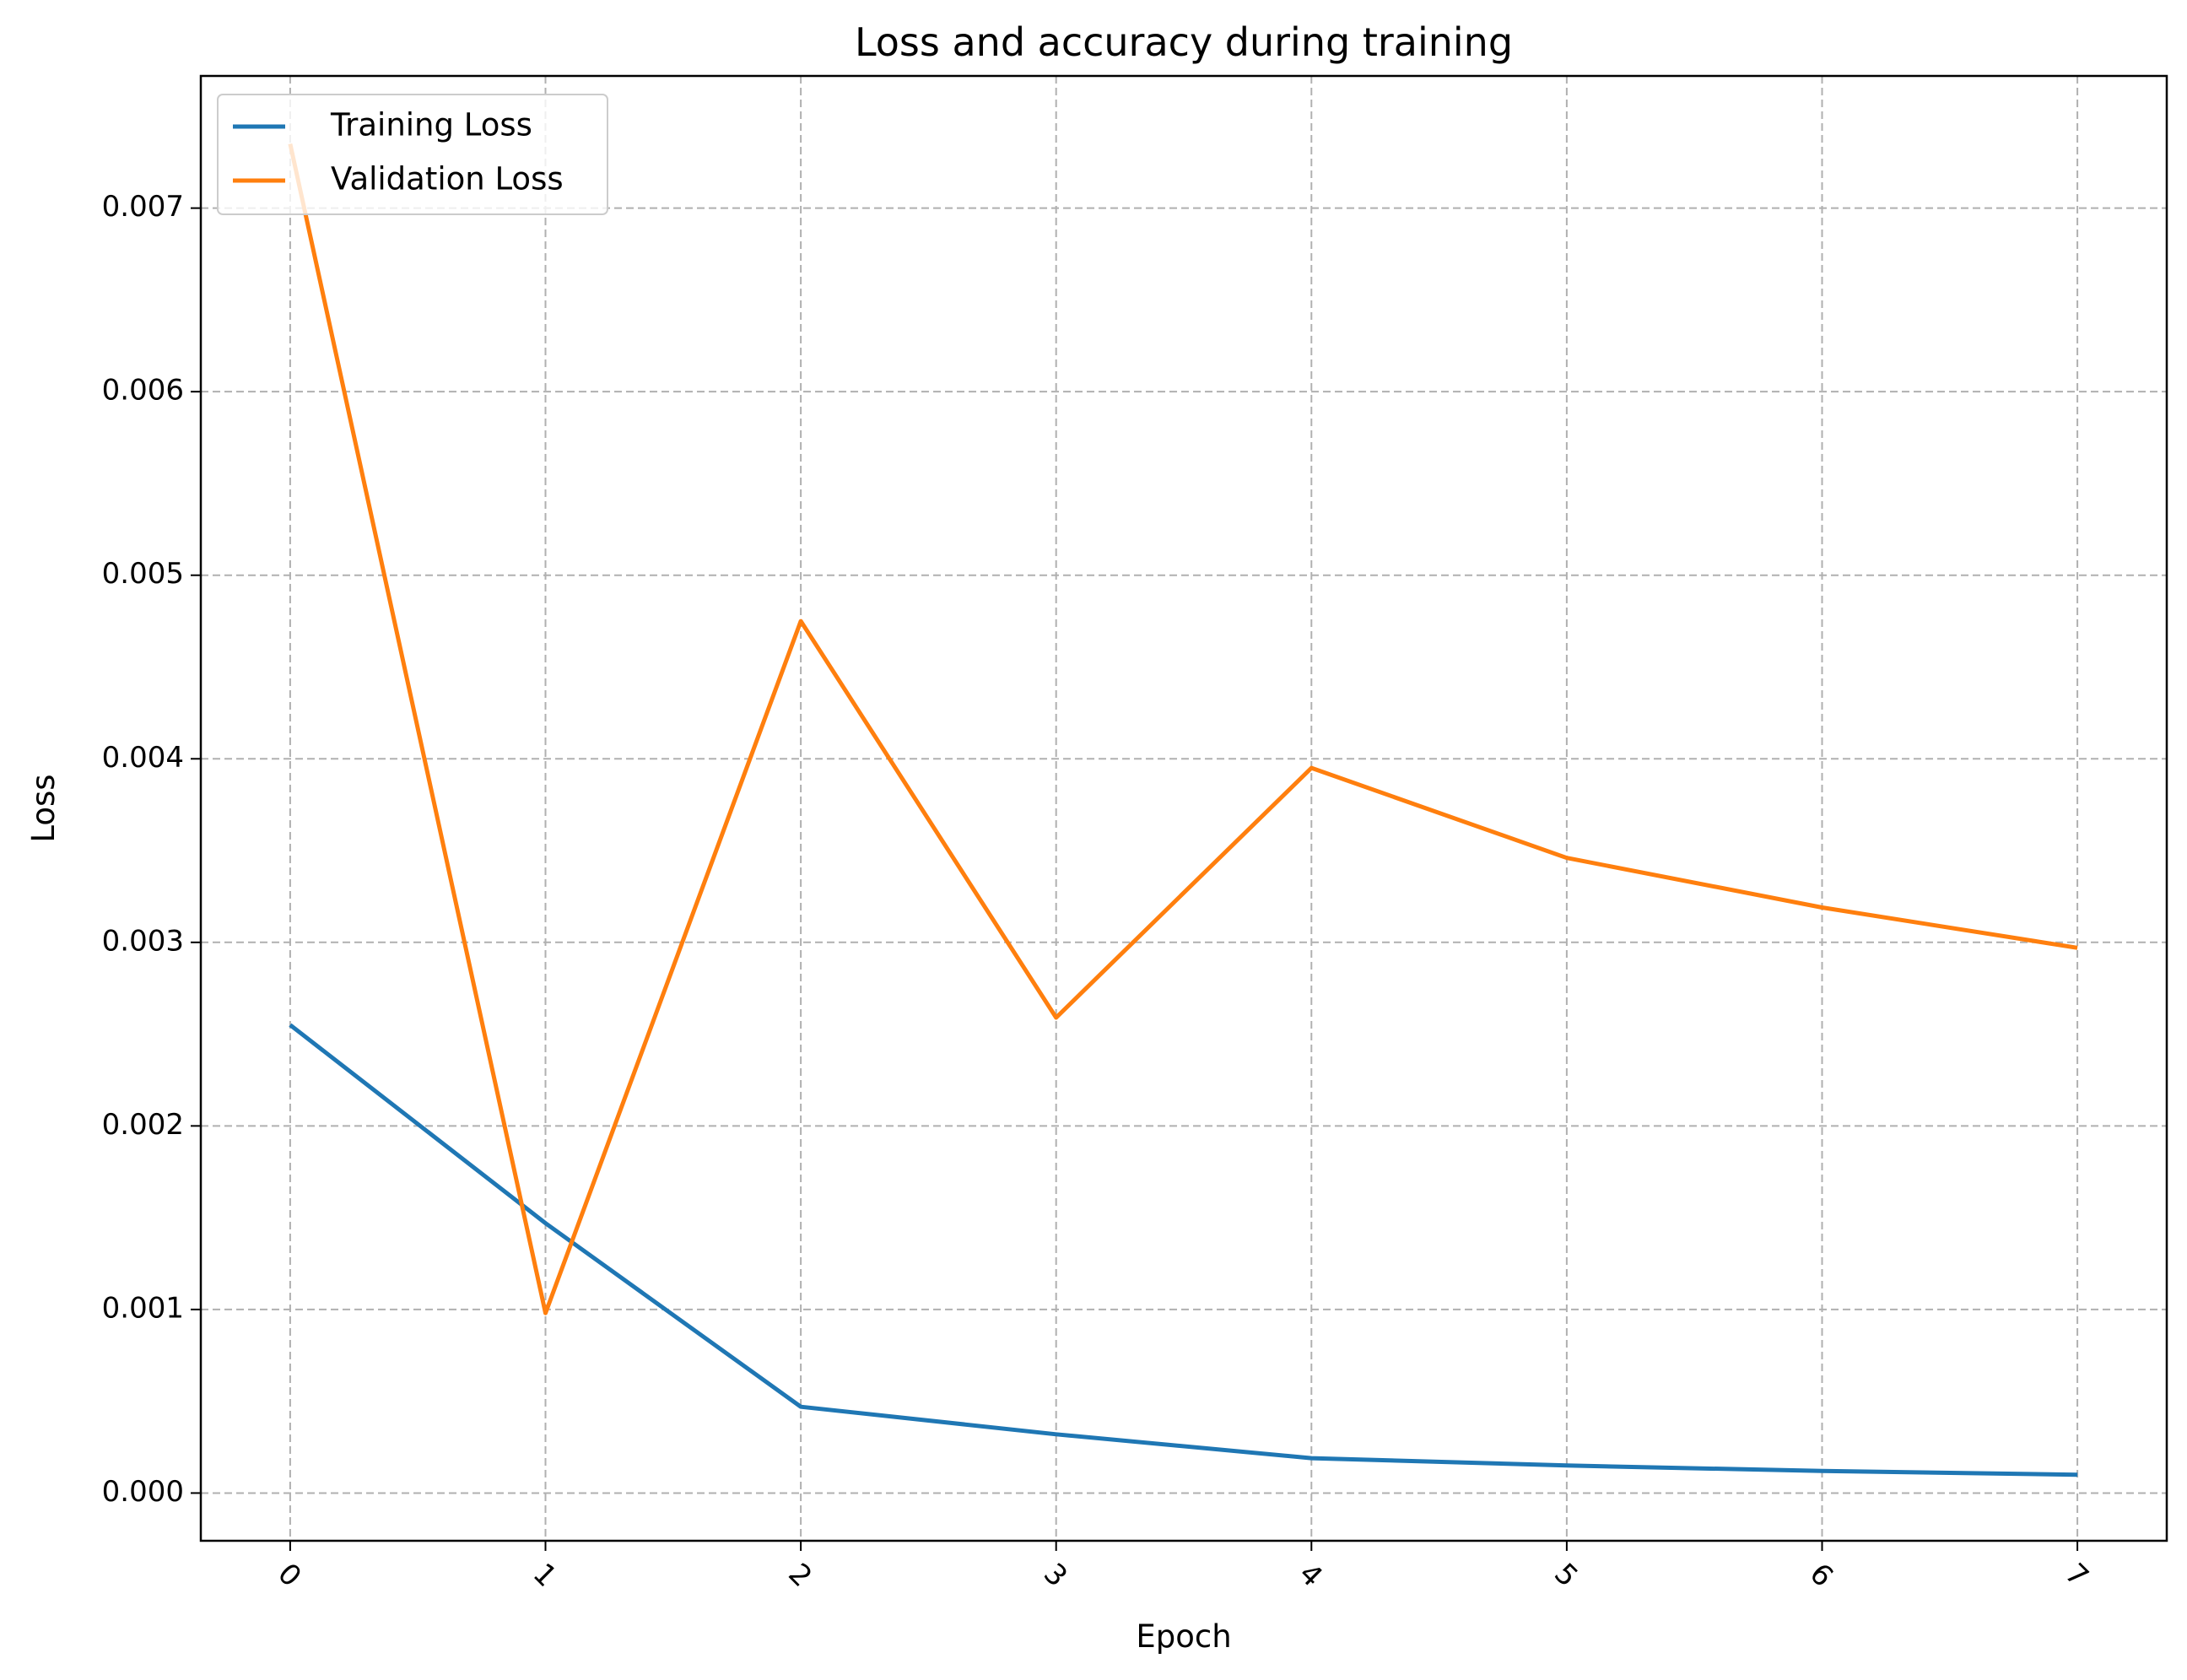 The width and height of the screenshot is (2187, 1680). What do you see at coordinates (143, 1492) in the screenshot?
I see `y-tick-label: 0.000` at bounding box center [143, 1492].